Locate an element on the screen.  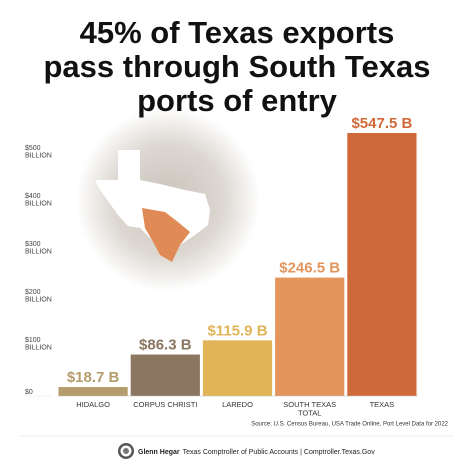
y-tick-label: $200 BILLION is located at coordinates (38, 296).